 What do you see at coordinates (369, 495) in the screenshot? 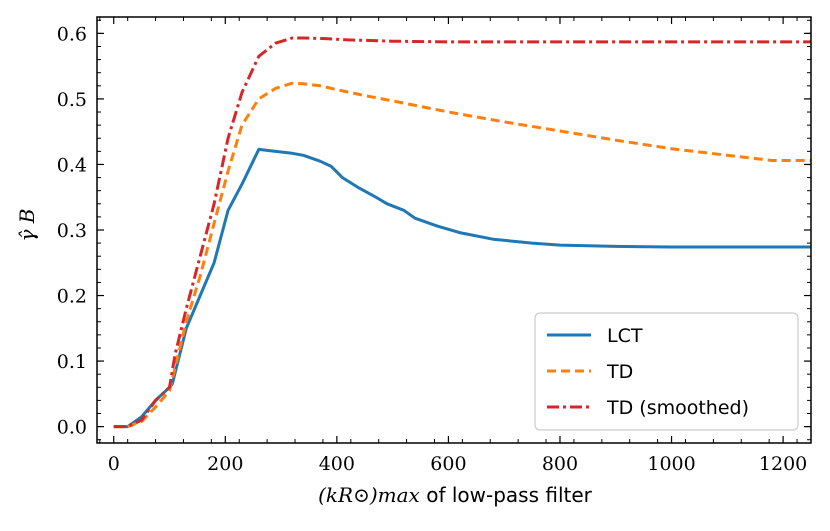
I see `x-axis-label-math: (kR⊙)max` at bounding box center [369, 495].